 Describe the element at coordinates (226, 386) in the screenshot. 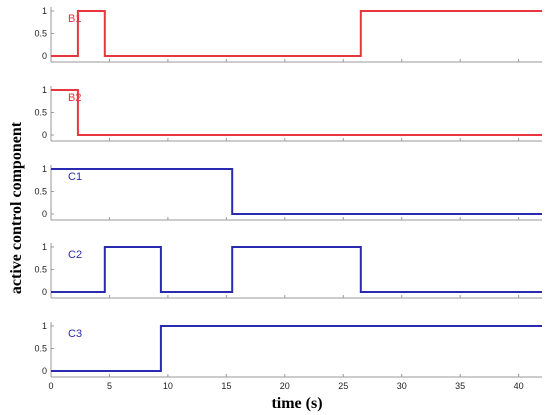

I see `x-tick-label: 15` at that location.